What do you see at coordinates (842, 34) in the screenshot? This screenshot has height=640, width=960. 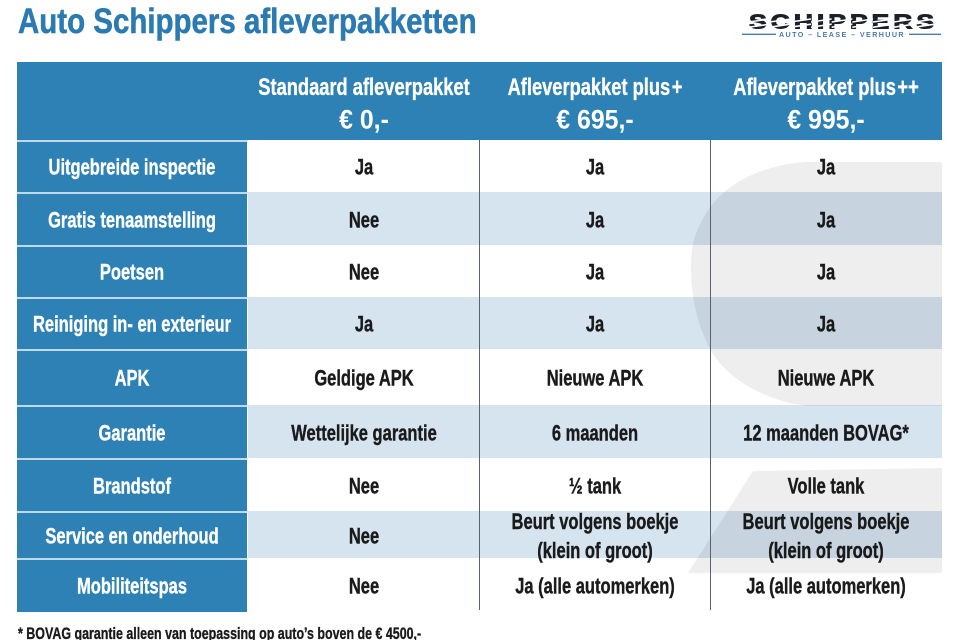 I see `svg-text: AUTO – LEASE – VERHUUR` at bounding box center [842, 34].